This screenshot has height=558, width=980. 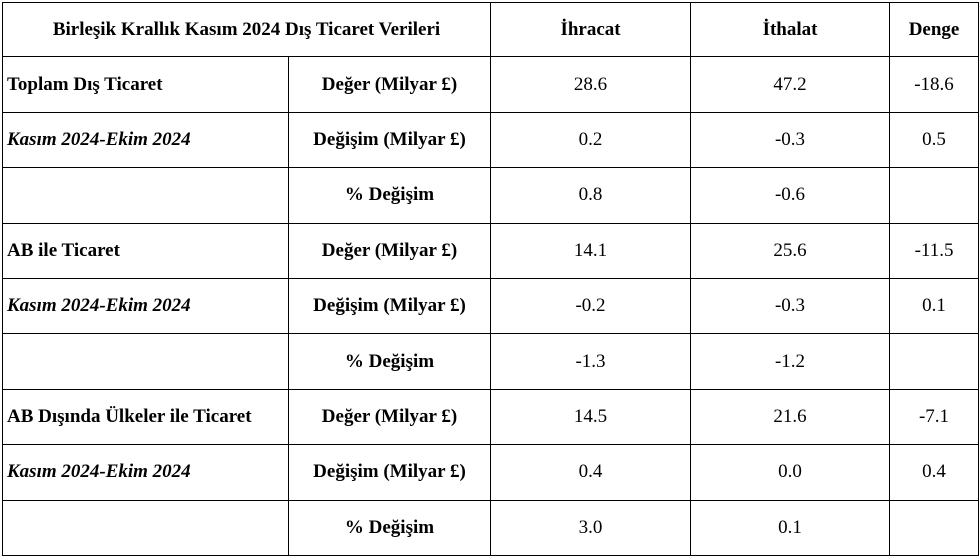 I want to click on exports-value: -0.2, so click(x=591, y=306).